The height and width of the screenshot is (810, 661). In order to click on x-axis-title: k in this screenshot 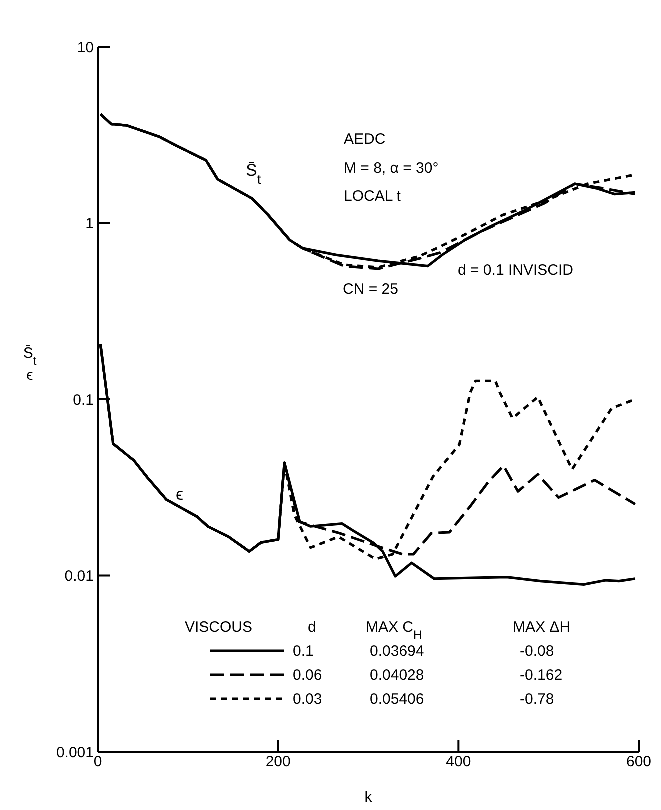, I will do `click(368, 797)`.